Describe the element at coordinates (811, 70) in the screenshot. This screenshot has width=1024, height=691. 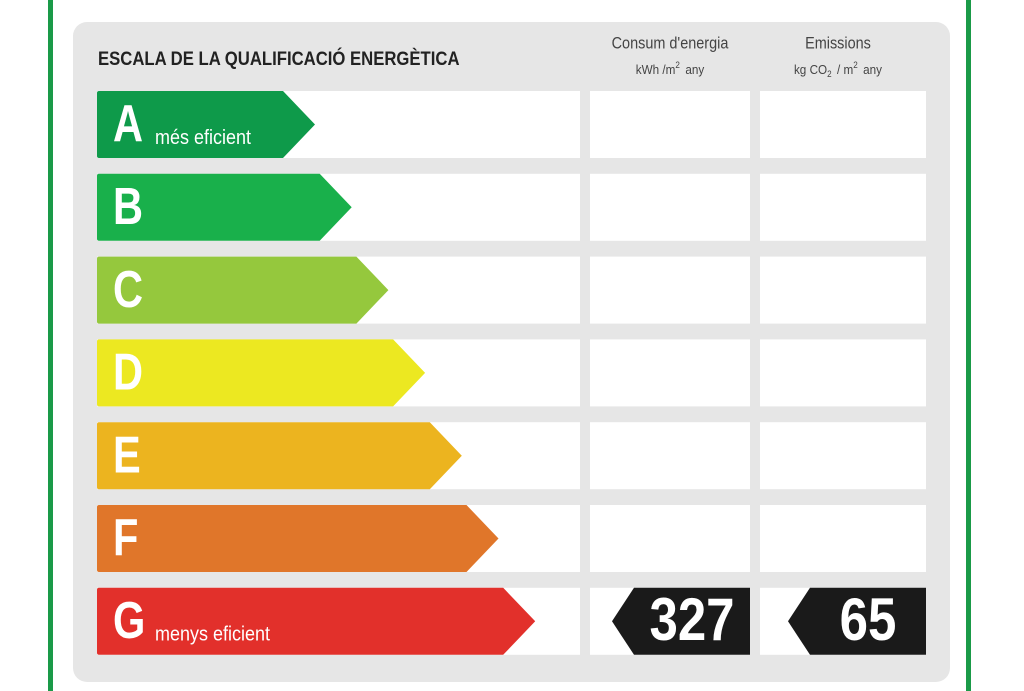
I see `unit-part: kg CO` at that location.